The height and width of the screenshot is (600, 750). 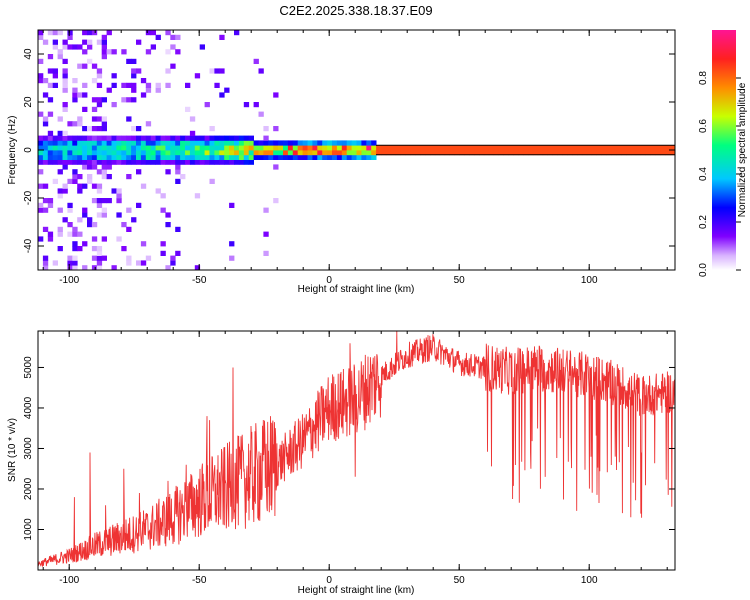 What do you see at coordinates (356, 289) in the screenshot?
I see `spectrogram-x-label: Height of straight line (km)` at bounding box center [356, 289].